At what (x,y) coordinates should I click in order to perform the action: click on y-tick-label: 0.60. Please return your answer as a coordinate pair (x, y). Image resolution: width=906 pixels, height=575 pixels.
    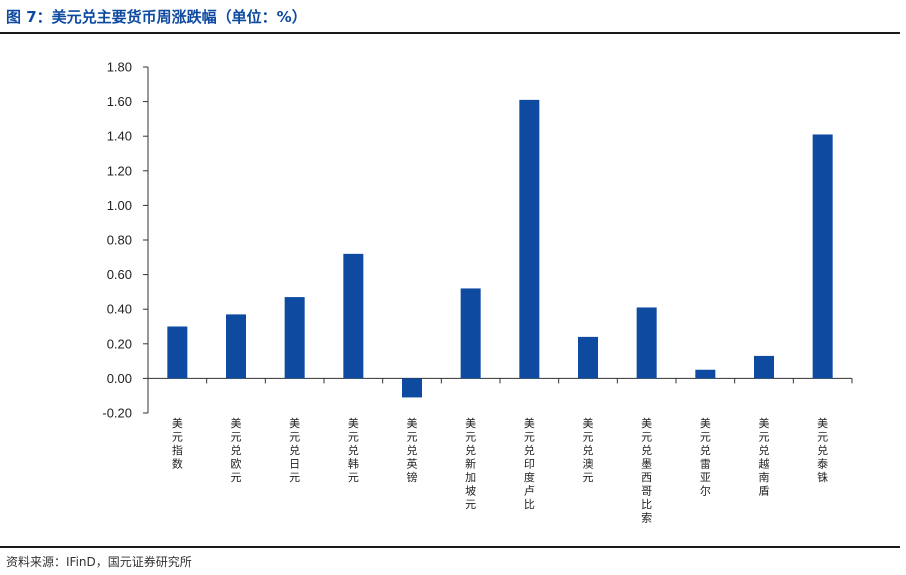
    Looking at the image, I should click on (119, 274).